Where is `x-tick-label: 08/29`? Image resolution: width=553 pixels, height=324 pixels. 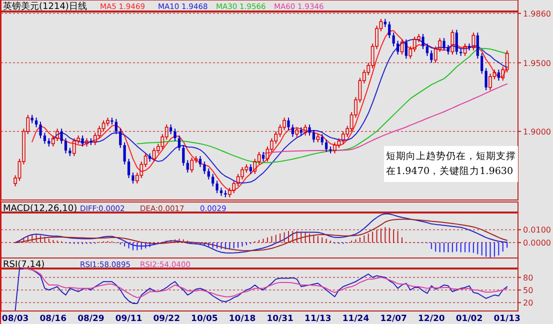
x-tick-label: 08/29 is located at coordinates (91, 319).